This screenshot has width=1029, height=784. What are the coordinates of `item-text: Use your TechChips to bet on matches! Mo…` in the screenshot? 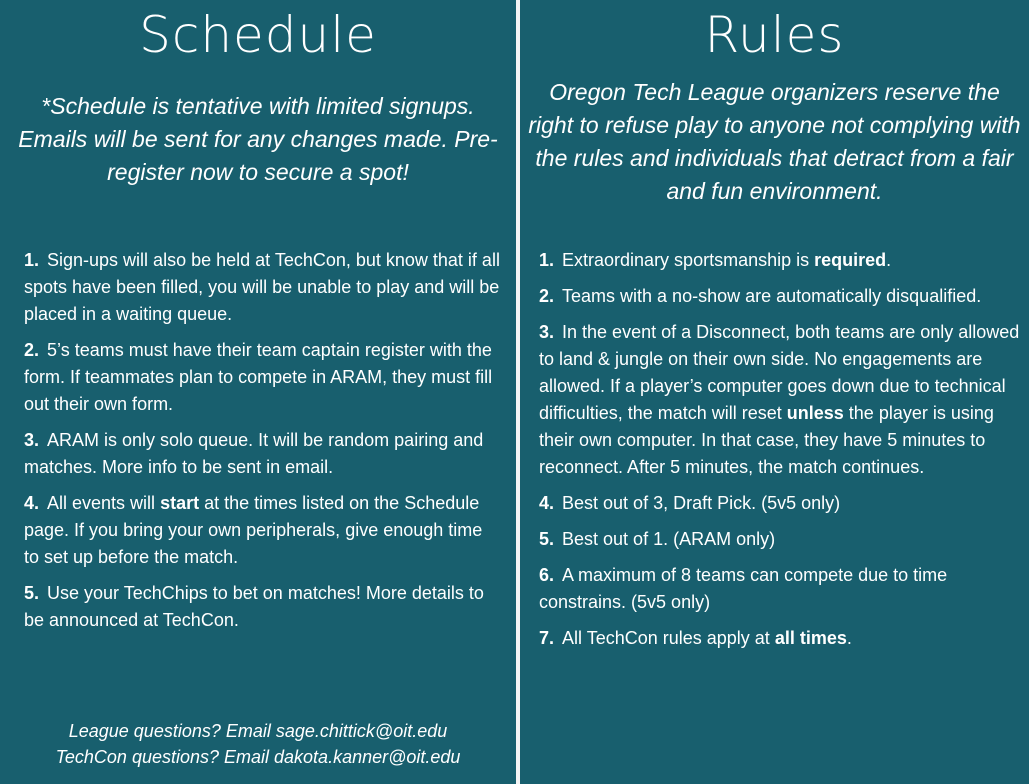 It's located at (254, 606).